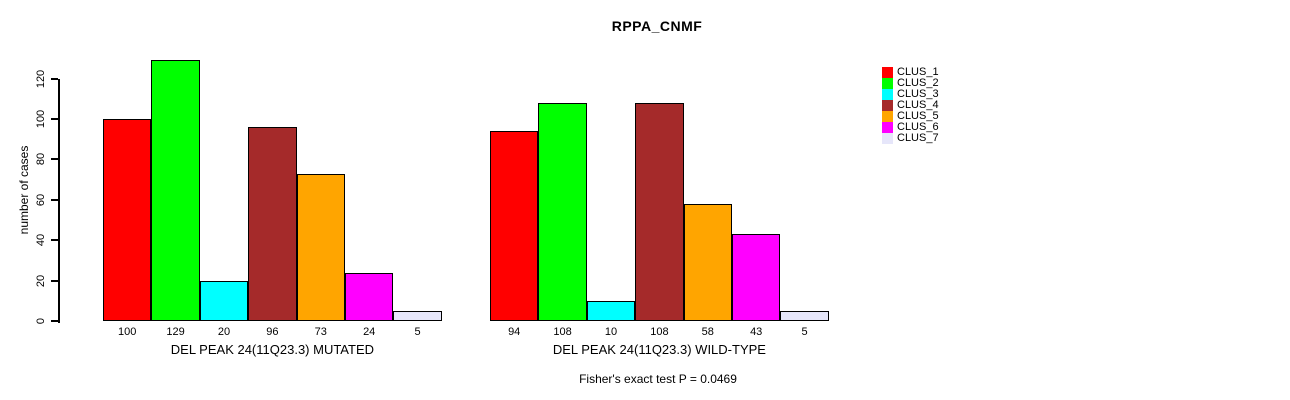  Describe the element at coordinates (369, 296) in the screenshot. I see `bar-CLUS_6-group1` at that location.